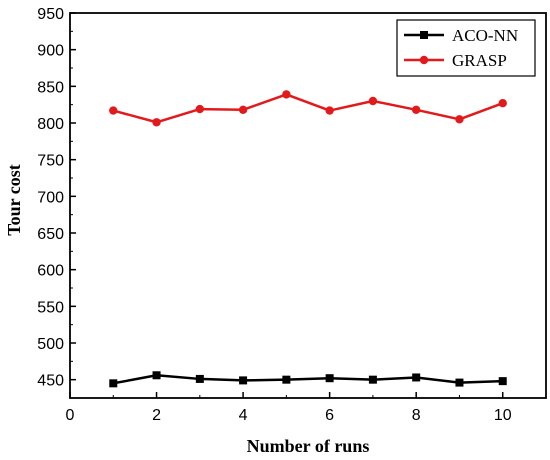 This screenshot has height=460, width=550. What do you see at coordinates (50, 124) in the screenshot?
I see `y-tick-label: 800` at bounding box center [50, 124].